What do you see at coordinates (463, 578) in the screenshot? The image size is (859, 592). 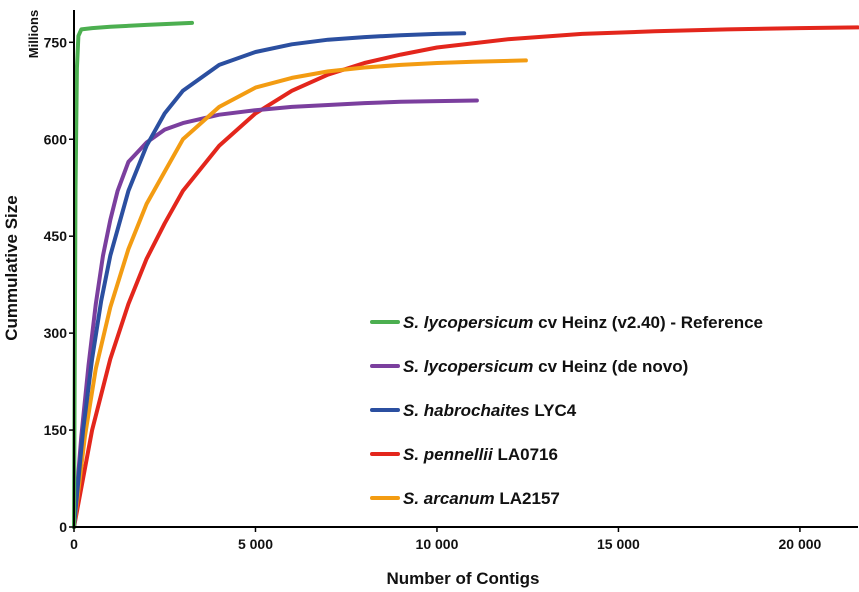 I see `x-axis-title: Number of Contigs` at bounding box center [463, 578].